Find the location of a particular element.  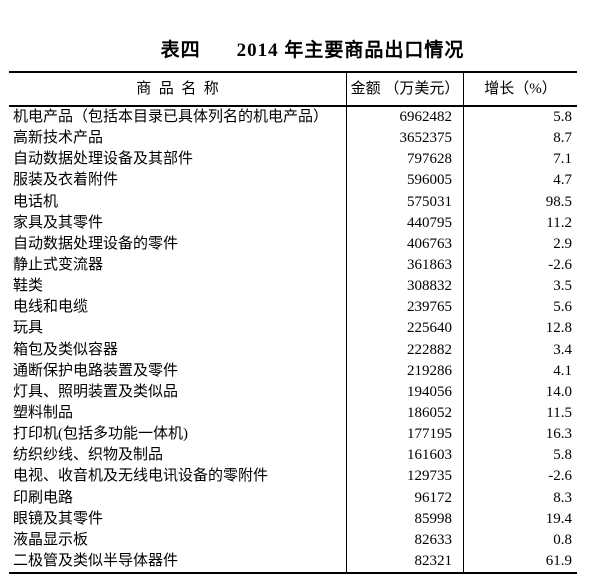

commodity-name-cell: 玩具 is located at coordinates (178, 329).